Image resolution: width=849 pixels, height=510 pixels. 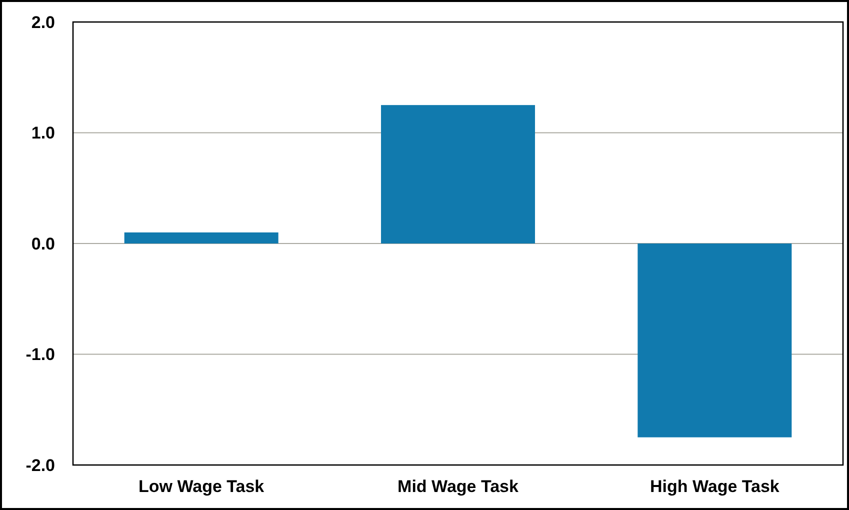 I want to click on x-tick-label: Mid Wage Task, so click(x=458, y=486).